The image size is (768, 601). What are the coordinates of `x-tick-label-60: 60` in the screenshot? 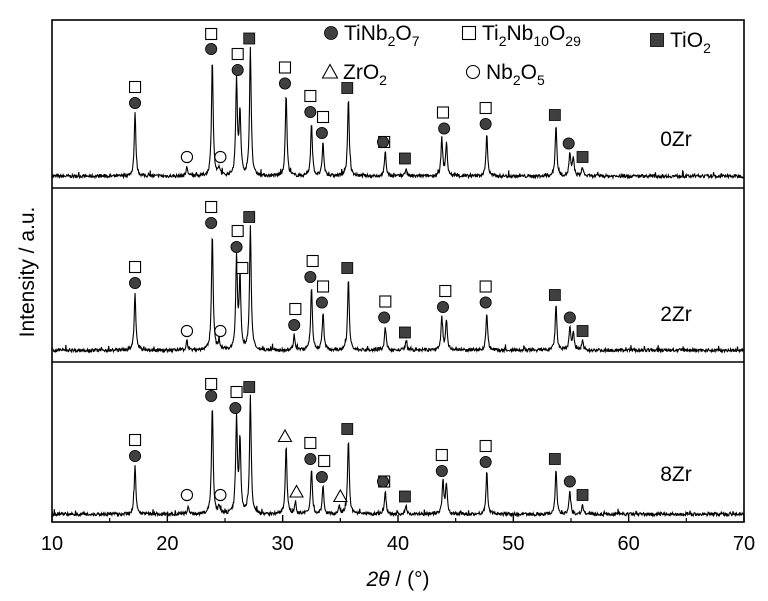 It's located at (629, 544).